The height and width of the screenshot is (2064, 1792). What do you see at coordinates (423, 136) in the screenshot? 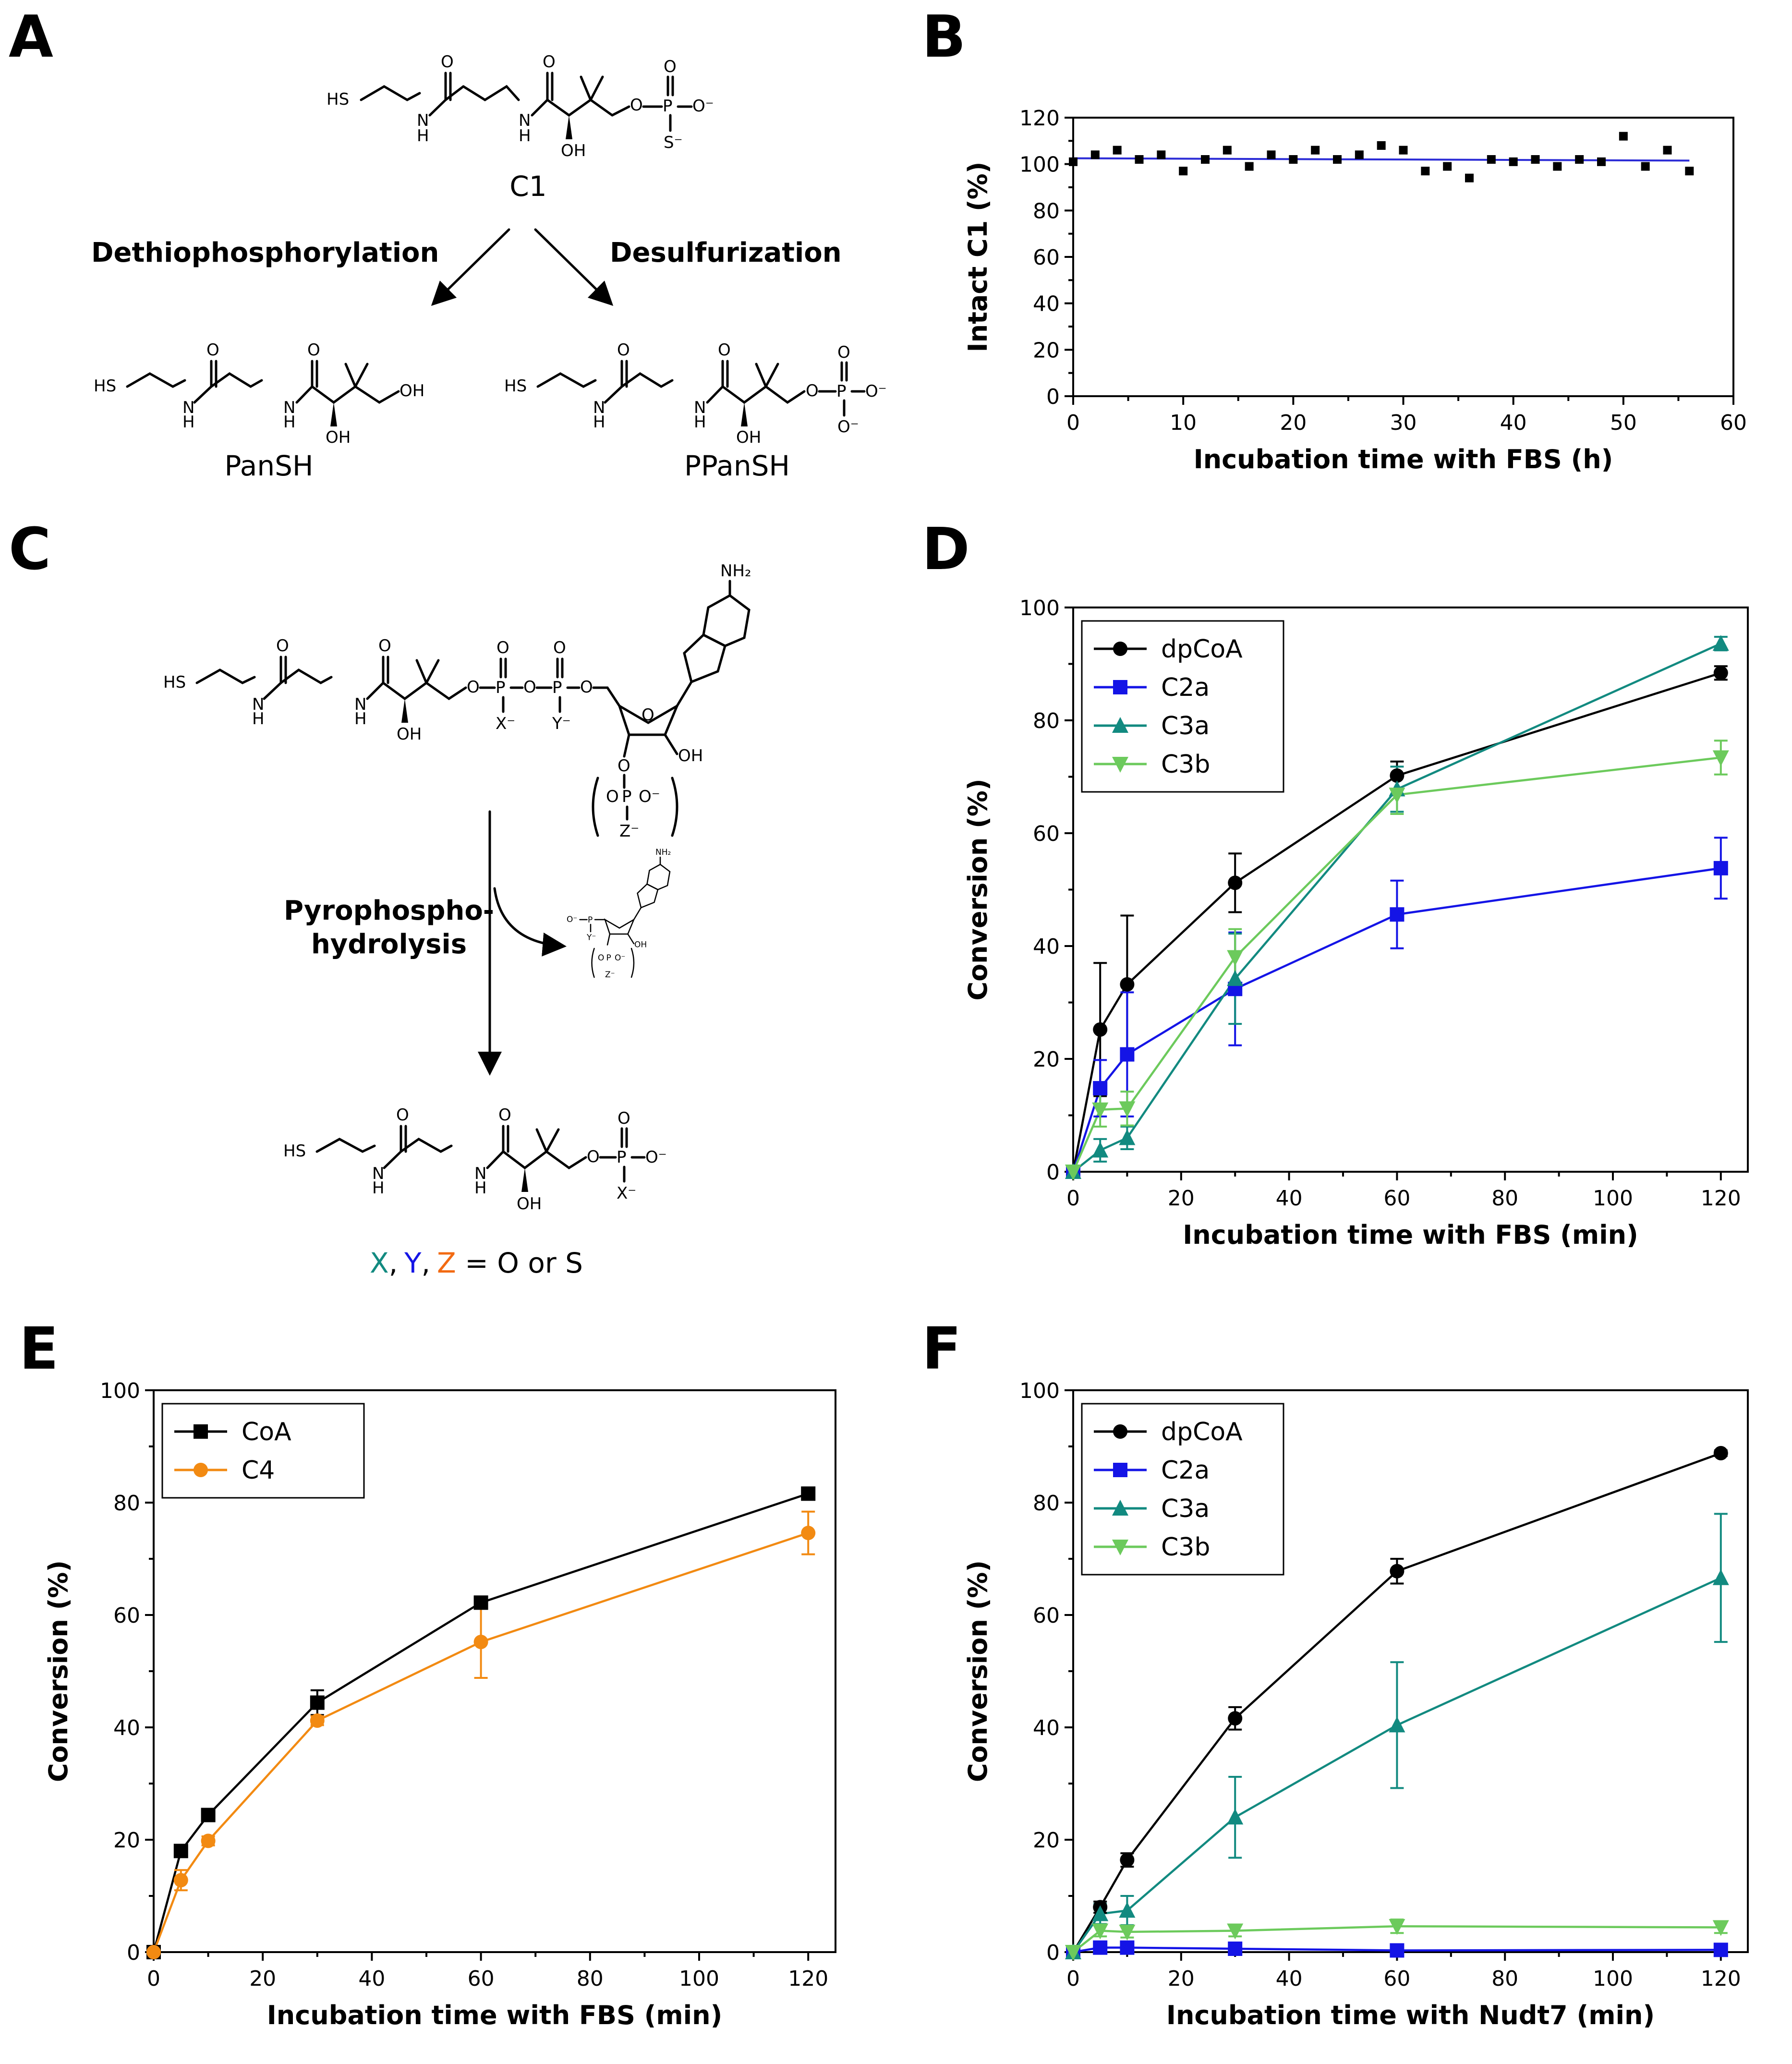
I see `amide-h1: H` at bounding box center [423, 136].